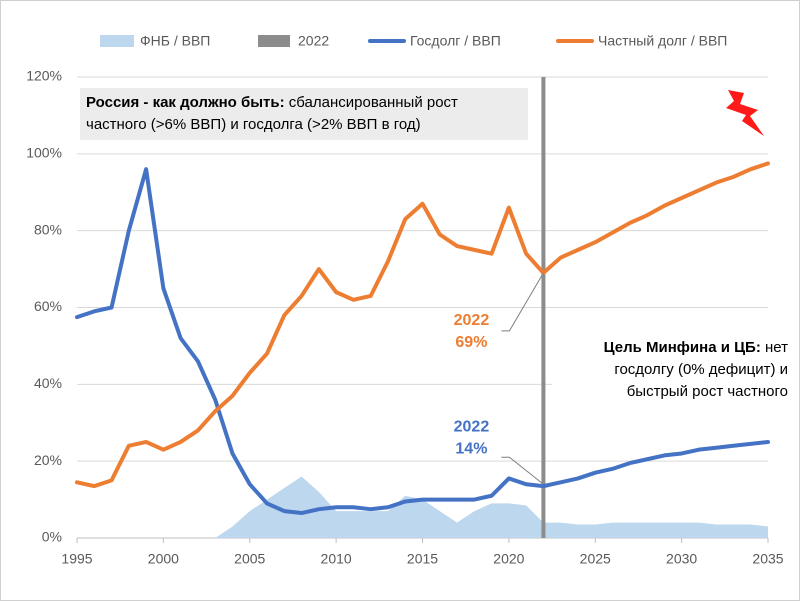 This screenshot has width=800, height=601. I want to click on x-tick-label: 2035, so click(767, 559).